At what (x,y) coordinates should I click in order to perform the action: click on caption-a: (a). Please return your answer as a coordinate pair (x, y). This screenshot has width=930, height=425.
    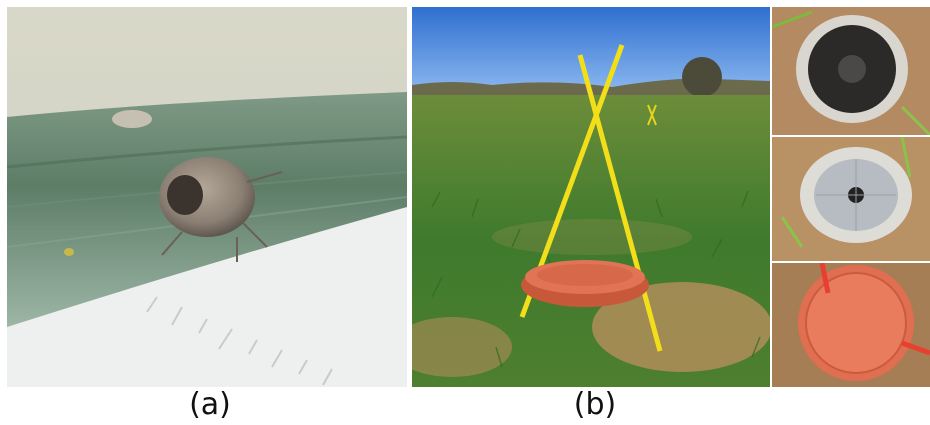
    Looking at the image, I should click on (210, 404).